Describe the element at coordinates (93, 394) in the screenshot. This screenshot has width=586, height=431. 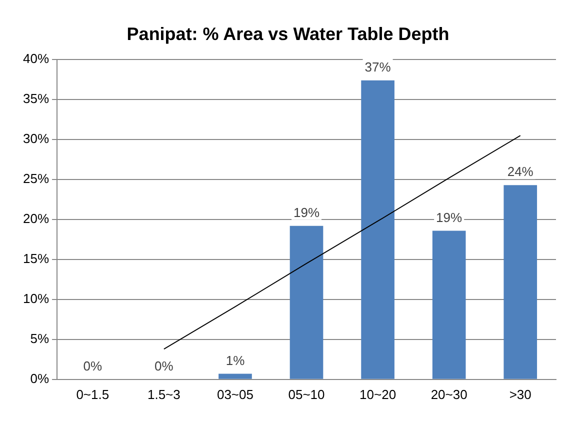
I see `x-tick-label: 0~1.5` at that location.